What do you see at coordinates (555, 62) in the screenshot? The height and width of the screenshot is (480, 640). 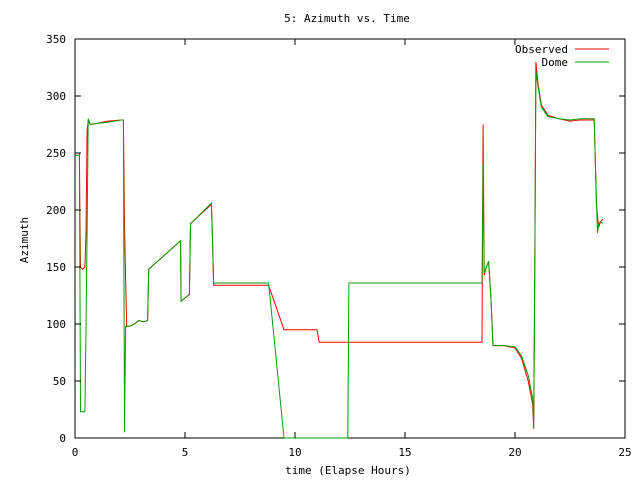 I see `legend-label-dome: Dome` at bounding box center [555, 62].